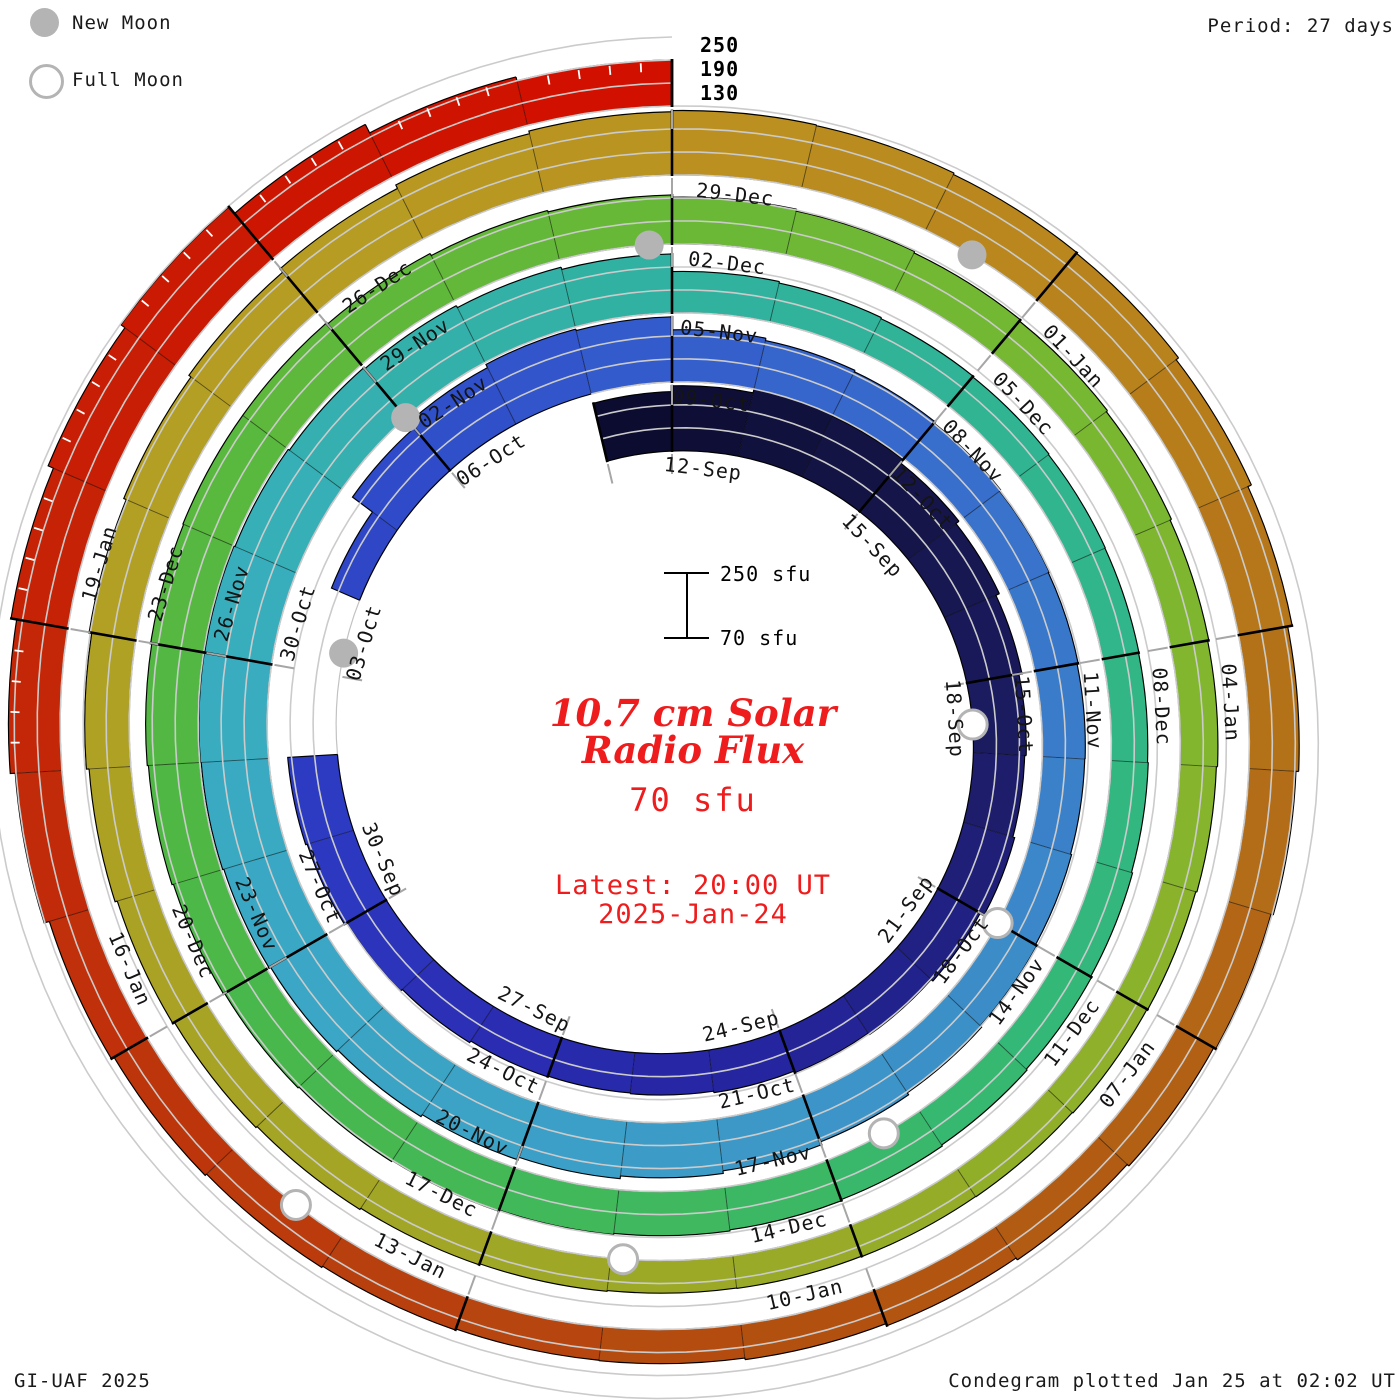 The width and height of the screenshot is (1400, 1400). What do you see at coordinates (44, 22) in the screenshot?
I see `new-moon-legend-icon` at bounding box center [44, 22].